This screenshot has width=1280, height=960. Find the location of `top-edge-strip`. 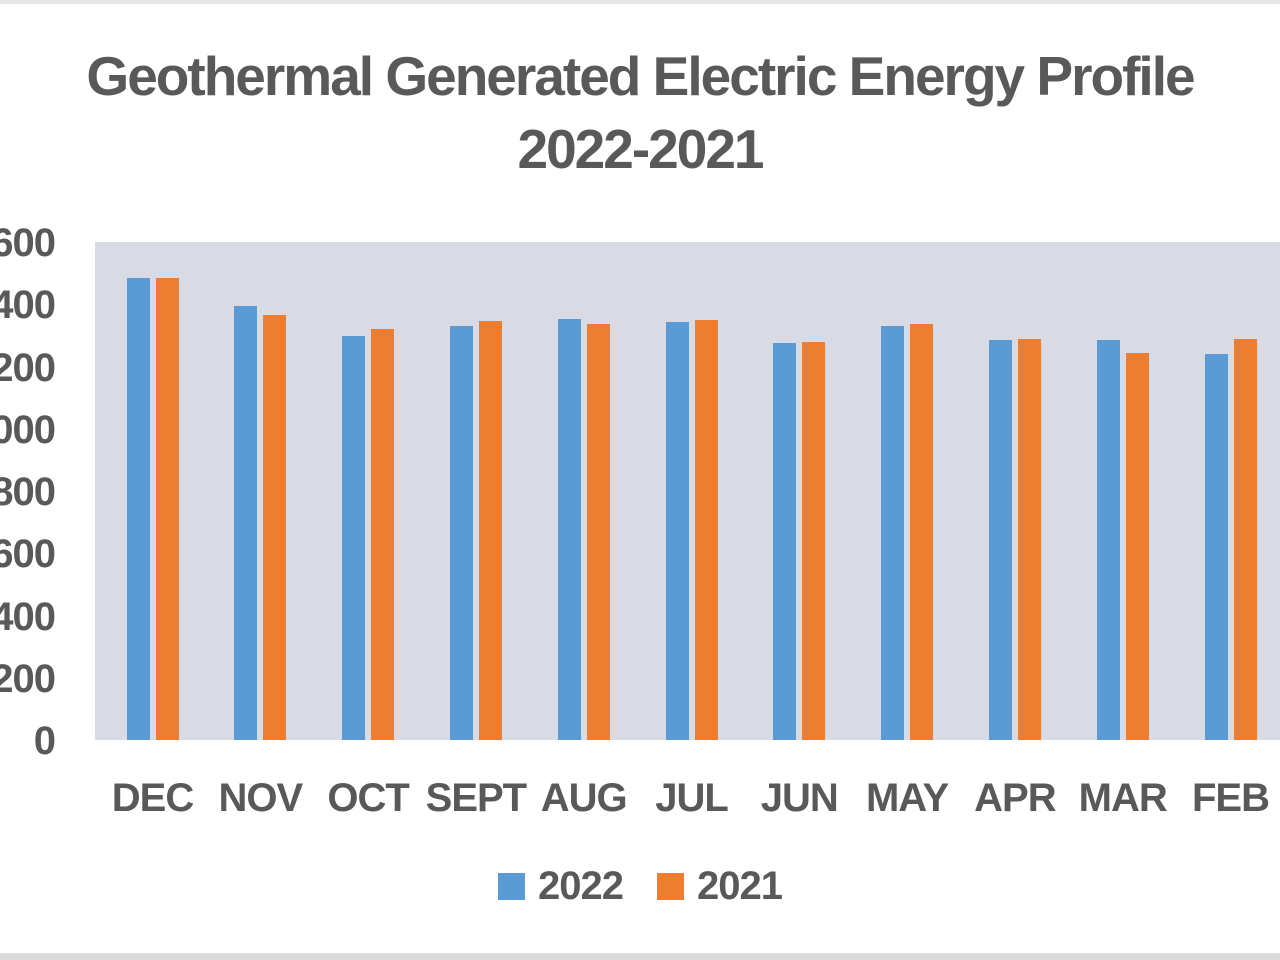

top-edge-strip is located at coordinates (640, 2).